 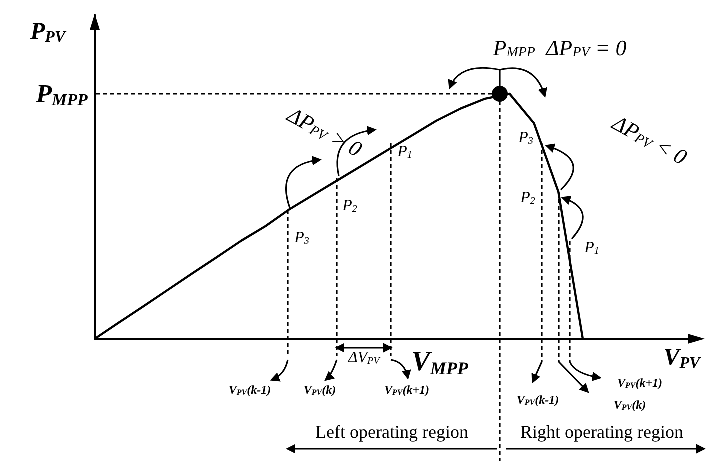 What do you see at coordinates (650, 140) in the screenshot?
I see `annotation: ΔPPV < 0` at bounding box center [650, 140].